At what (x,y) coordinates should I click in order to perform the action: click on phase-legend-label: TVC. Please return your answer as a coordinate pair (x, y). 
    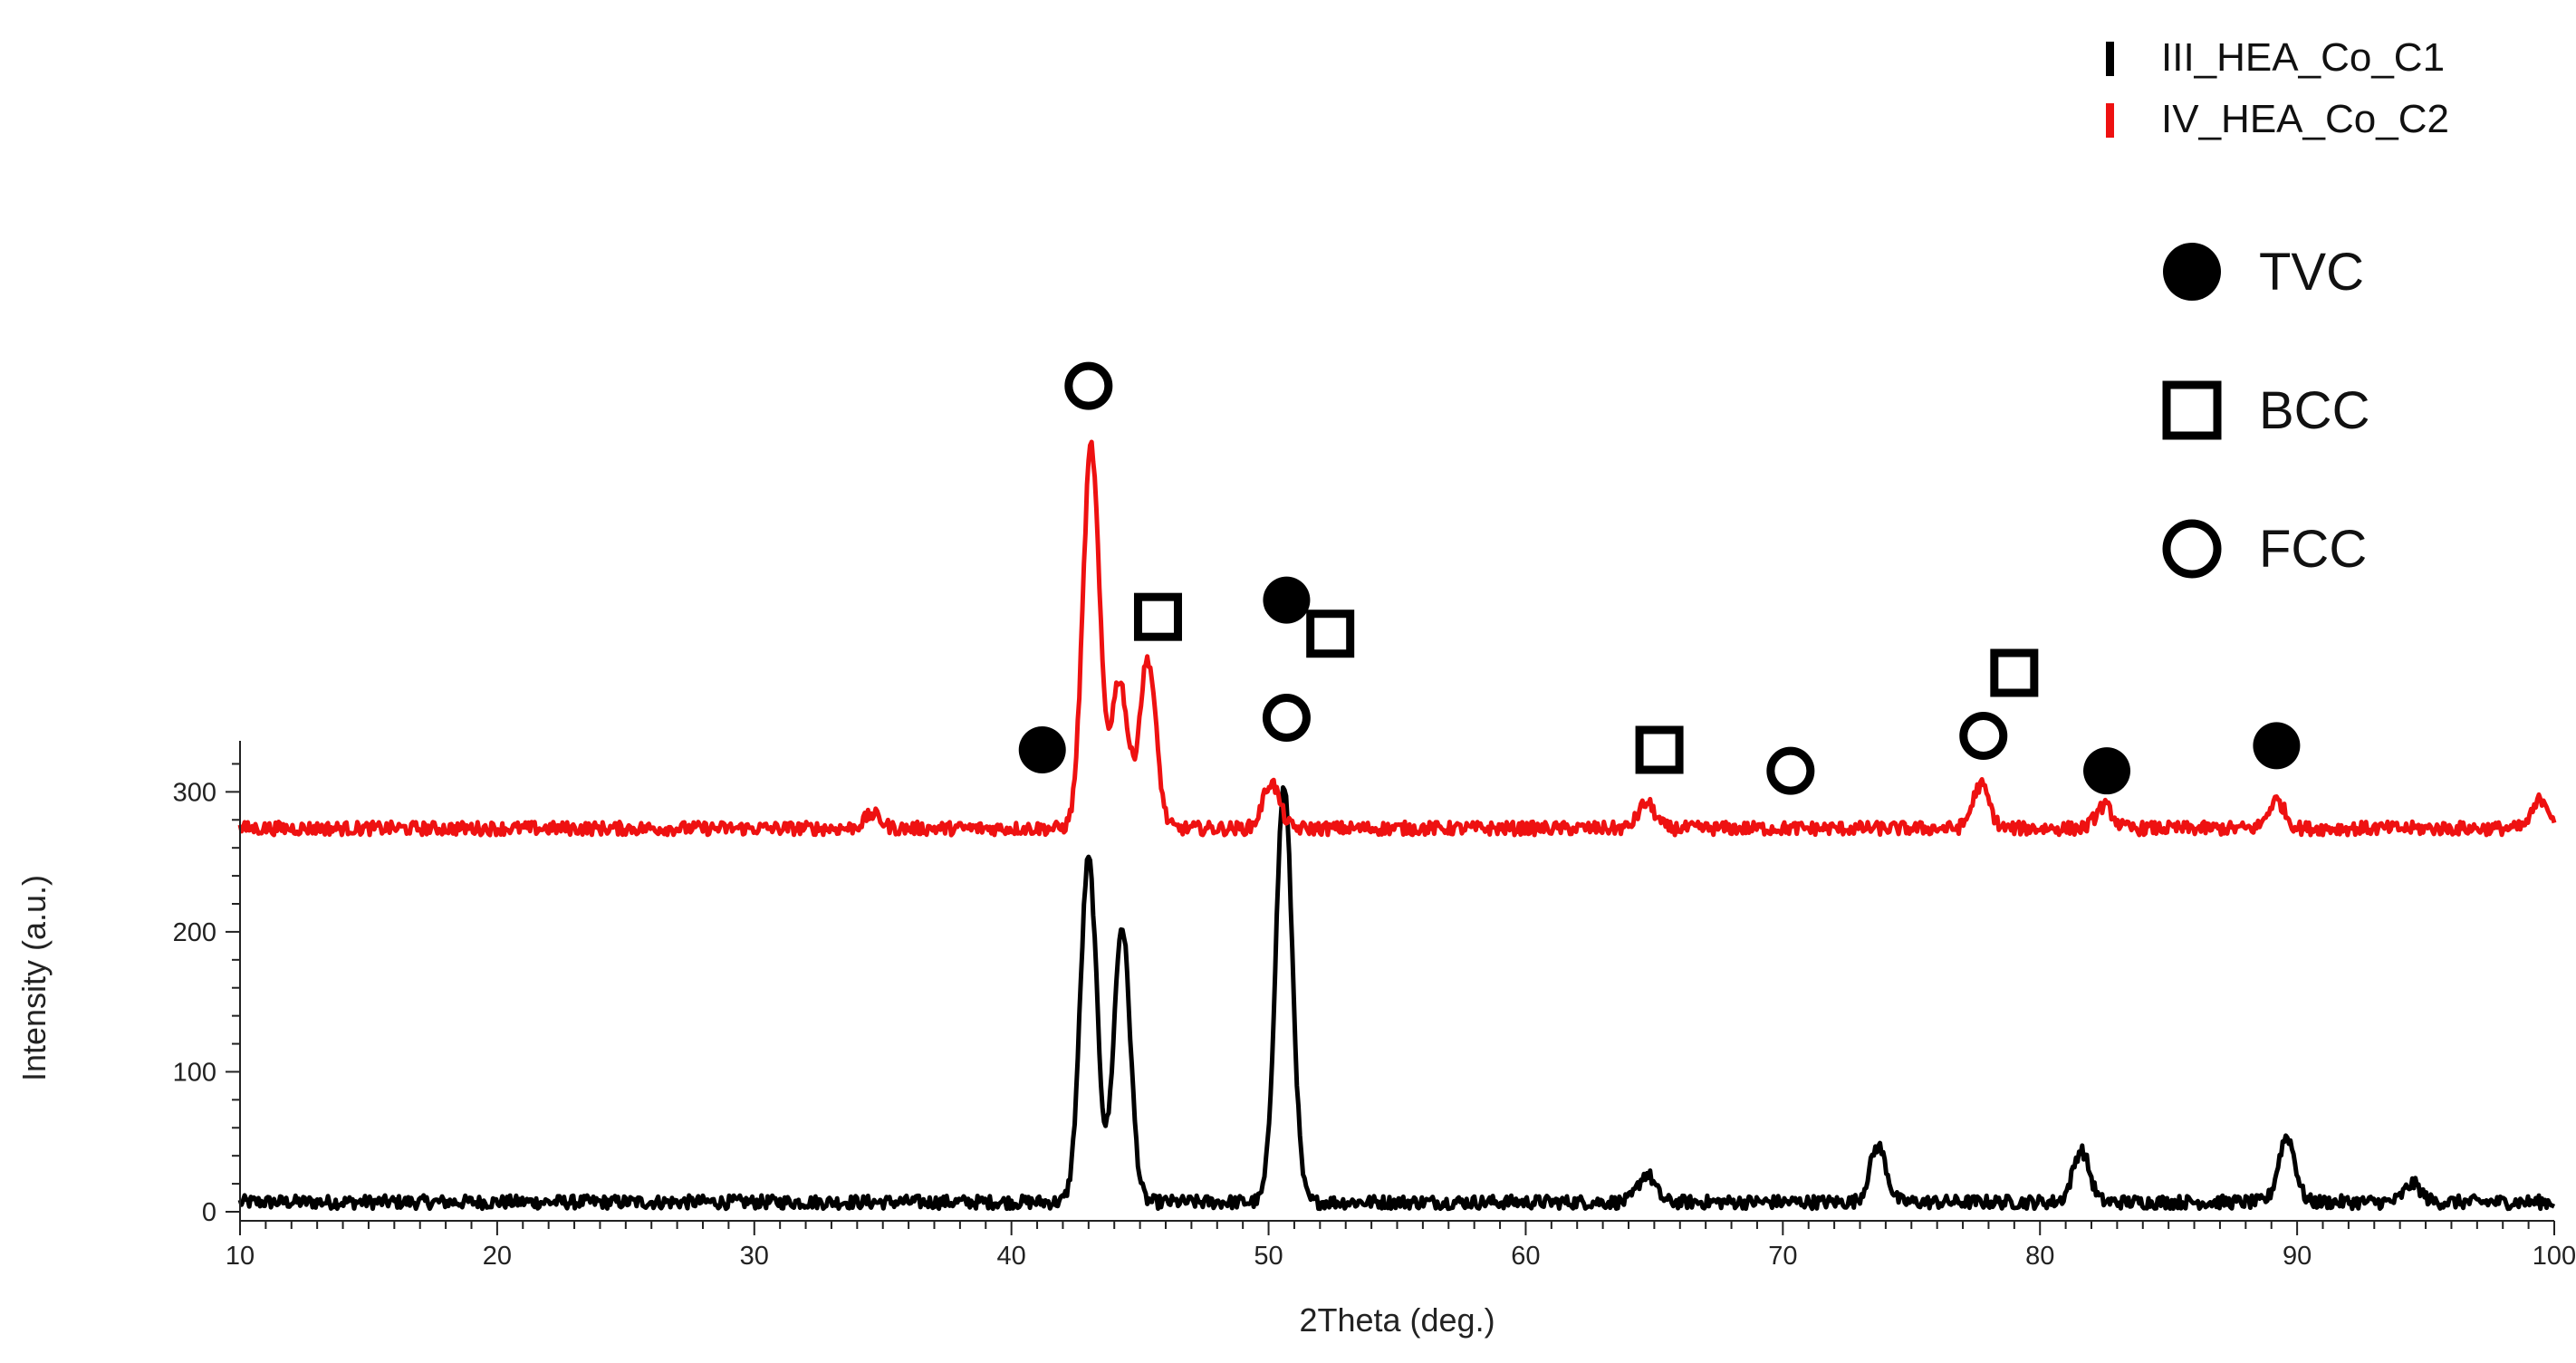
    Looking at the image, I should click on (2311, 272).